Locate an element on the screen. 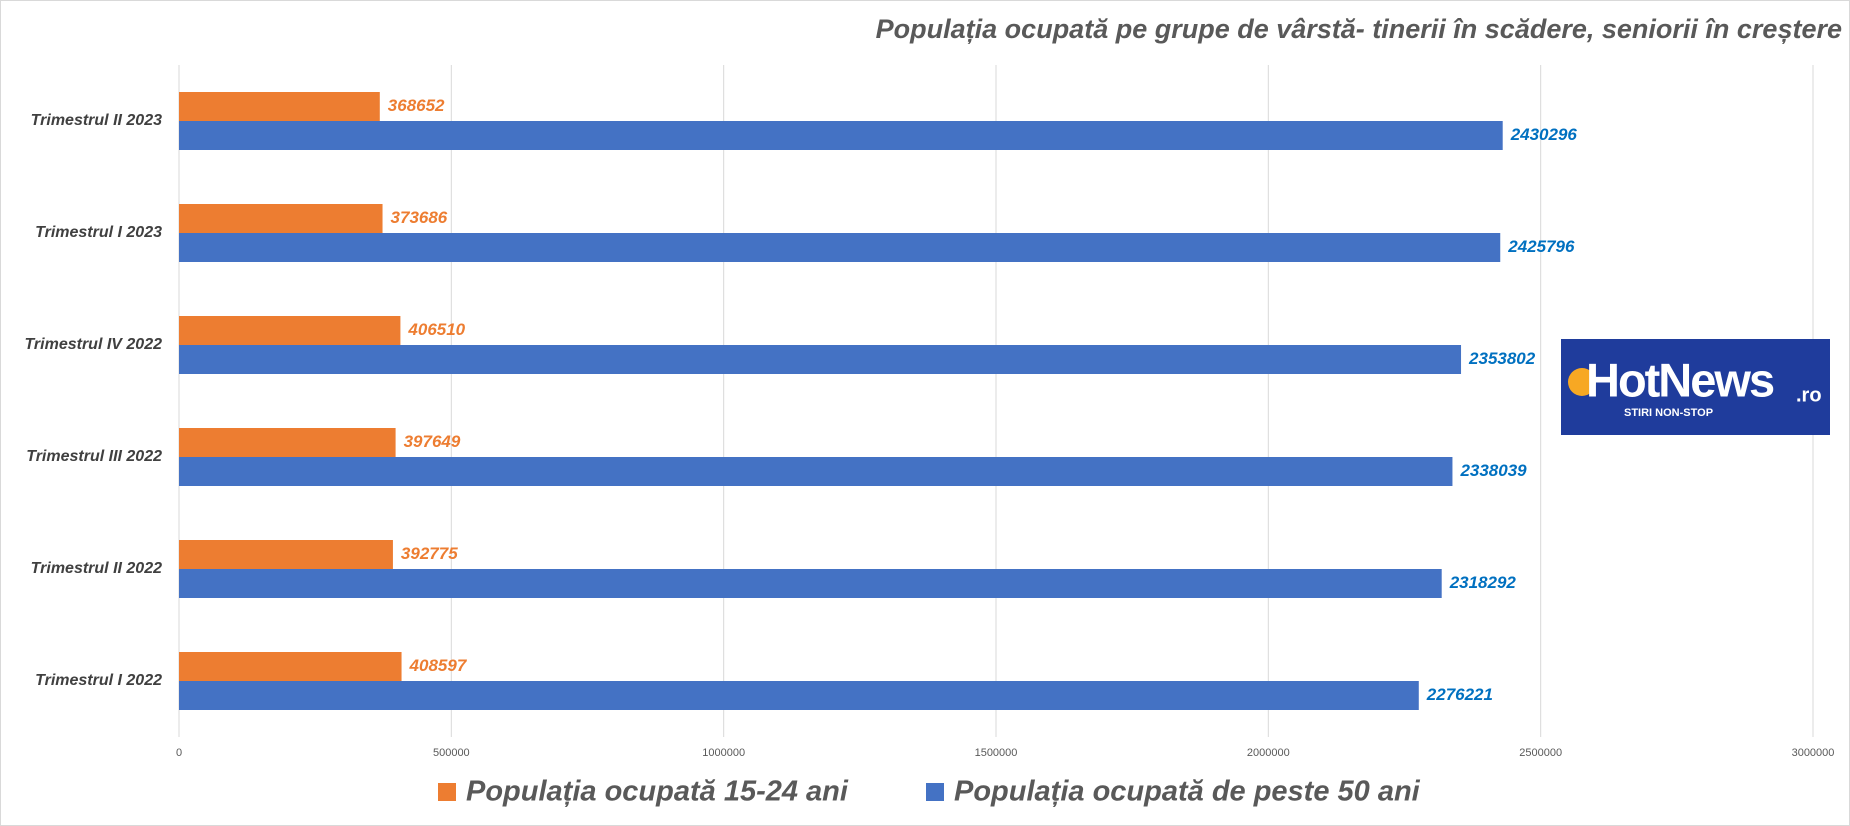  value-label: 408597 is located at coordinates (438, 665).